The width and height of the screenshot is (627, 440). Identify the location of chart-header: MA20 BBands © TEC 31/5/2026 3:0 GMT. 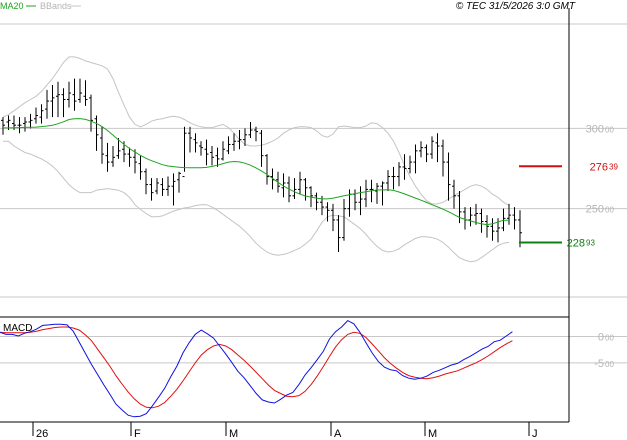
(288, 6).